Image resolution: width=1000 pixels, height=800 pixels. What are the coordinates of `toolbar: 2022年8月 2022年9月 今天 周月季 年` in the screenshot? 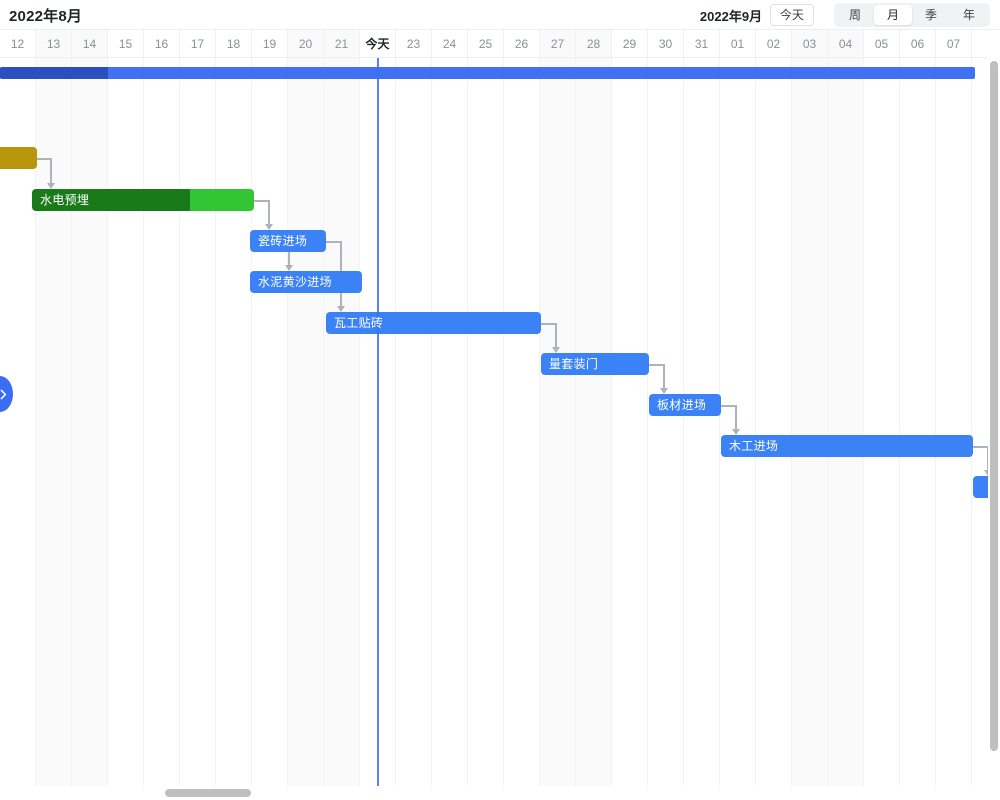 It's located at (500, 15).